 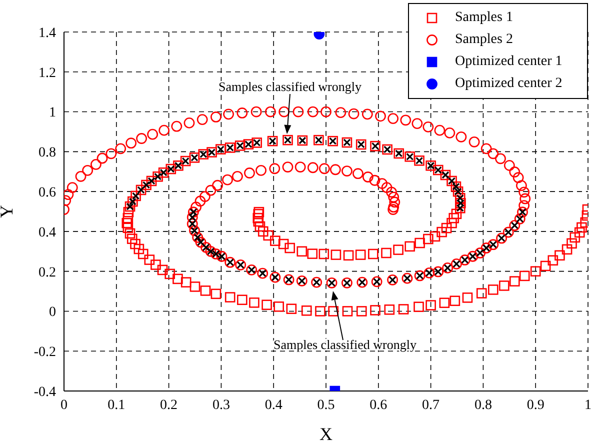 What do you see at coordinates (47, 193) in the screenshot?
I see `y-tick-label: 0.6` at bounding box center [47, 193].